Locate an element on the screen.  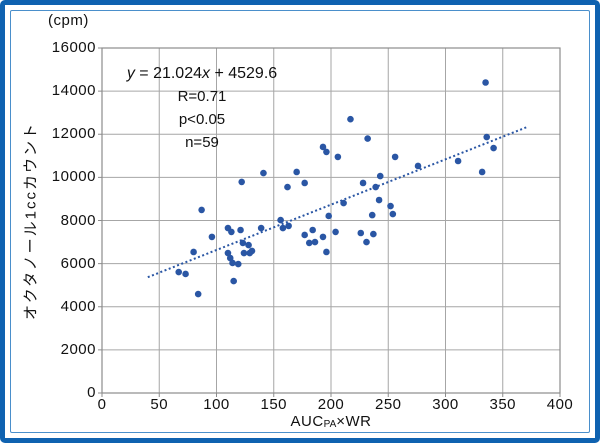
sample-size: n=59 is located at coordinates (202, 142).